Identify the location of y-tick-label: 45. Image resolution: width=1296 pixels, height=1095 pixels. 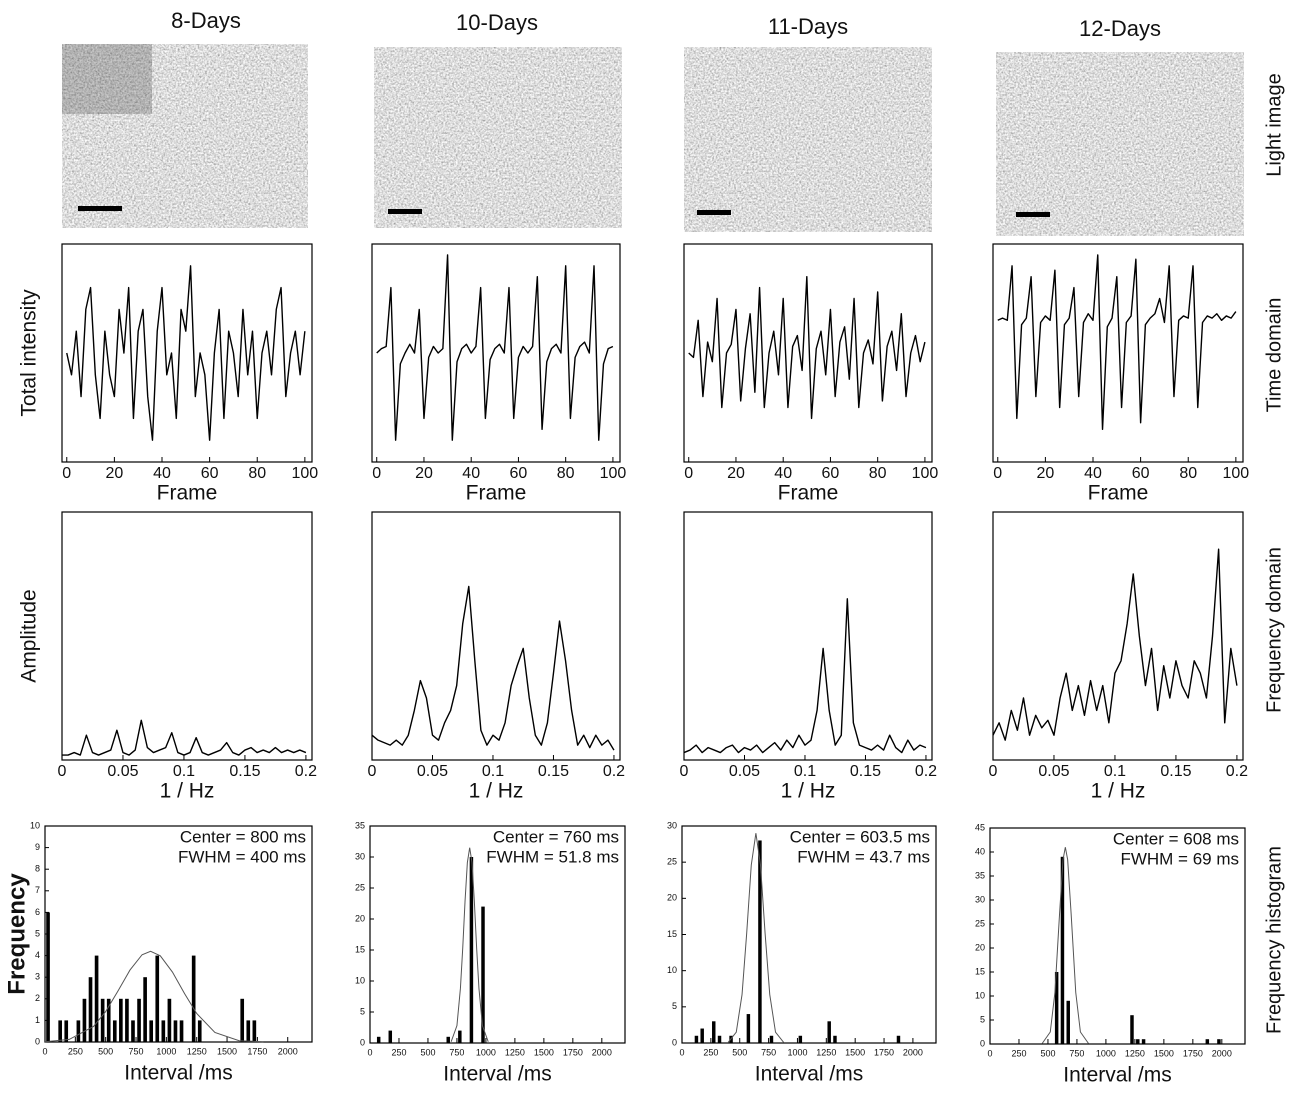
(980, 827).